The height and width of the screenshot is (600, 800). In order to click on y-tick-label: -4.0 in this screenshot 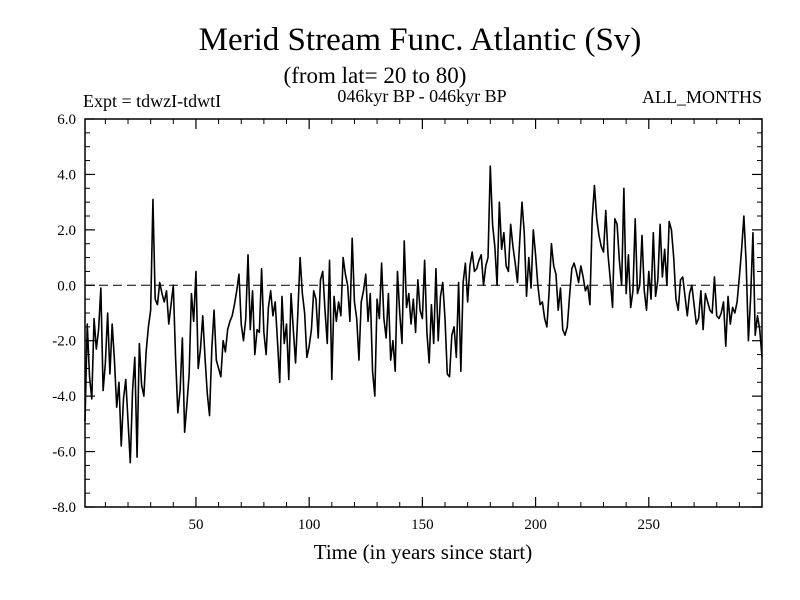, I will do `click(64, 397)`.